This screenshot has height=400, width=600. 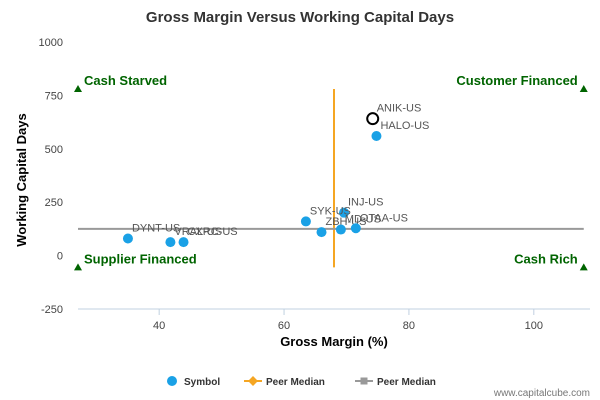 I want to click on legend-square-icon, so click(x=364, y=381).